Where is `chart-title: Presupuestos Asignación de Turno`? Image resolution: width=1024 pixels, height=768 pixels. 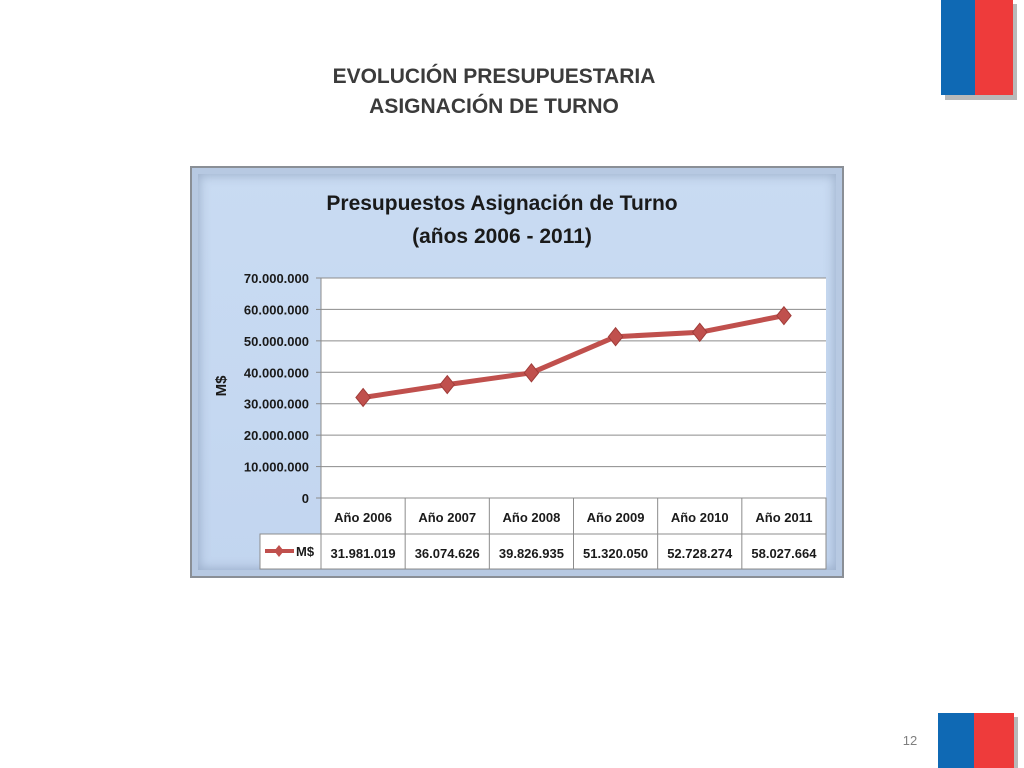 chart-title: Presupuestos Asignación de Turno is located at coordinates (501, 203).